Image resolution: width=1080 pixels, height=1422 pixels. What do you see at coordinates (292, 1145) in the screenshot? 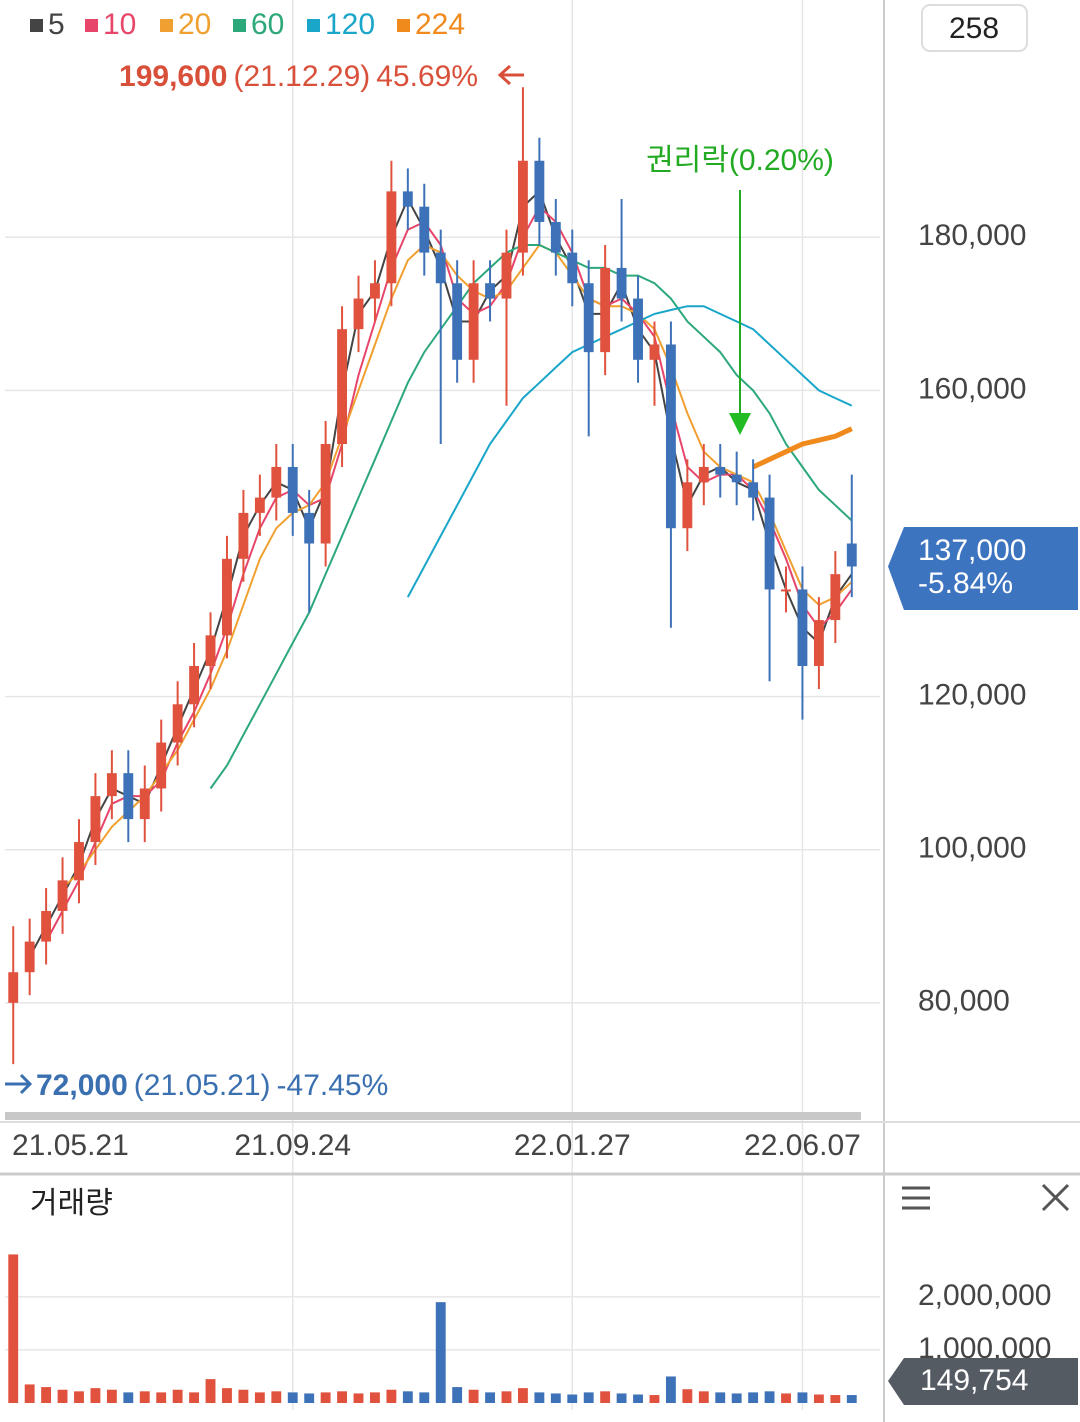
I see `x-tick-label: 21.09.24` at bounding box center [292, 1145].